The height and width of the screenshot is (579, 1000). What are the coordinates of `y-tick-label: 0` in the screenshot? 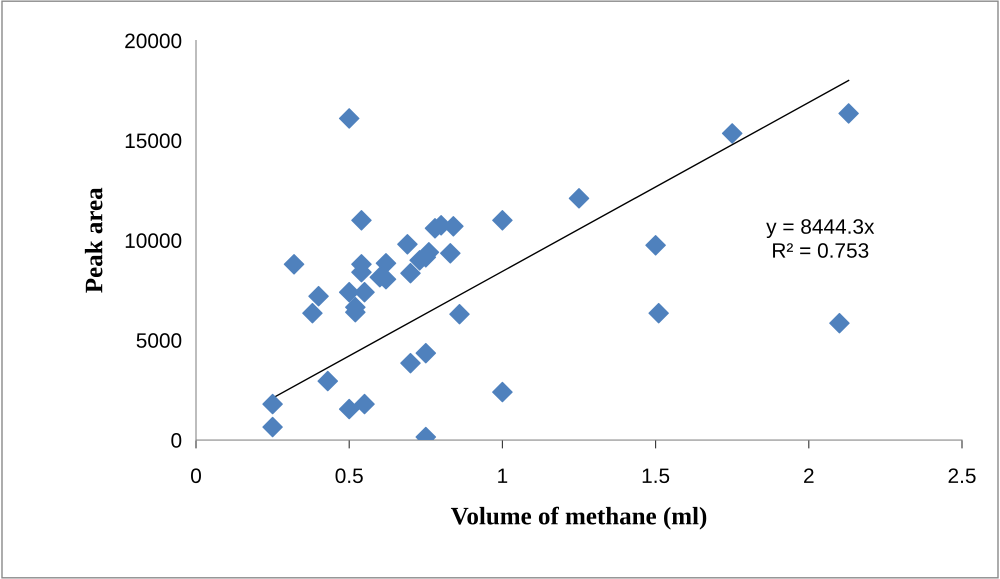 It's located at (176, 440).